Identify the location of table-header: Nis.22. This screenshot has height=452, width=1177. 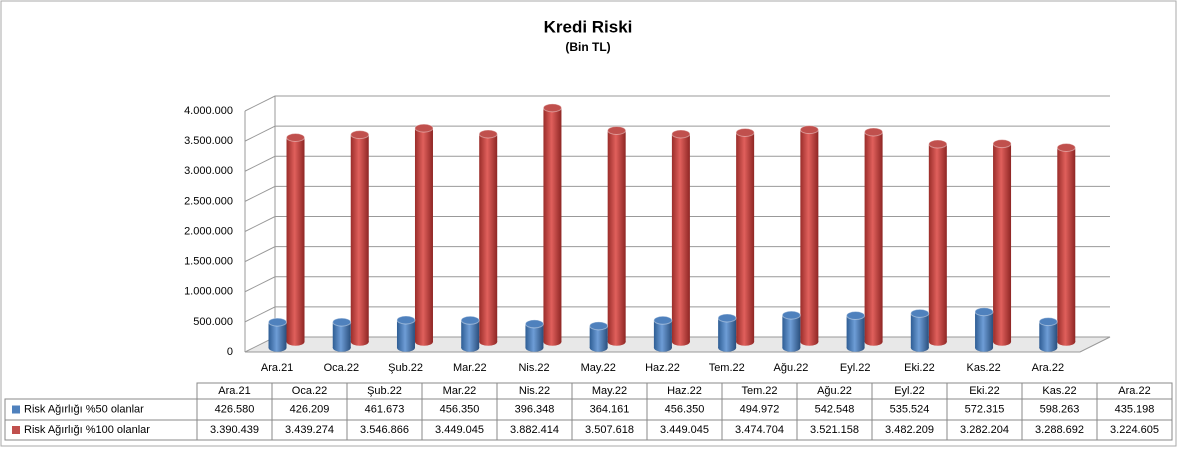
(534, 391).